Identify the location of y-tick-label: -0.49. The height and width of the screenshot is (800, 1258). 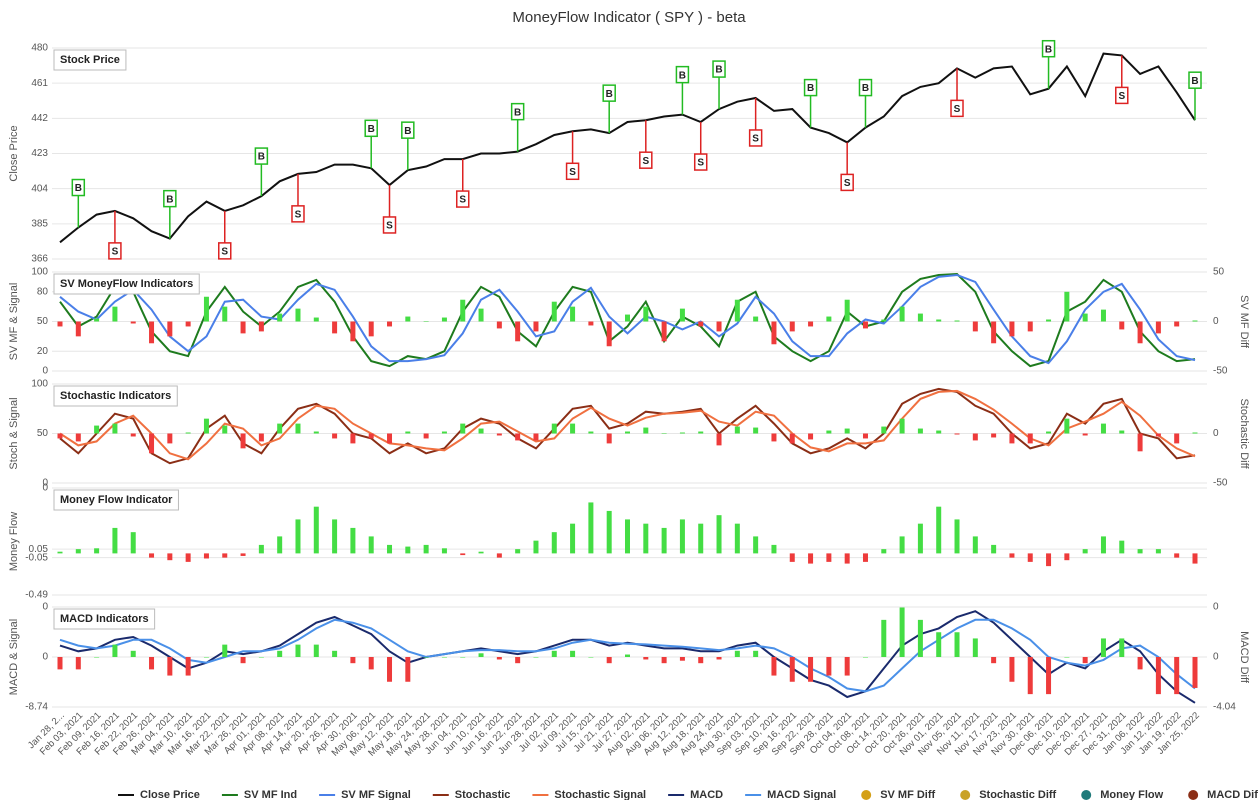
(36, 595).